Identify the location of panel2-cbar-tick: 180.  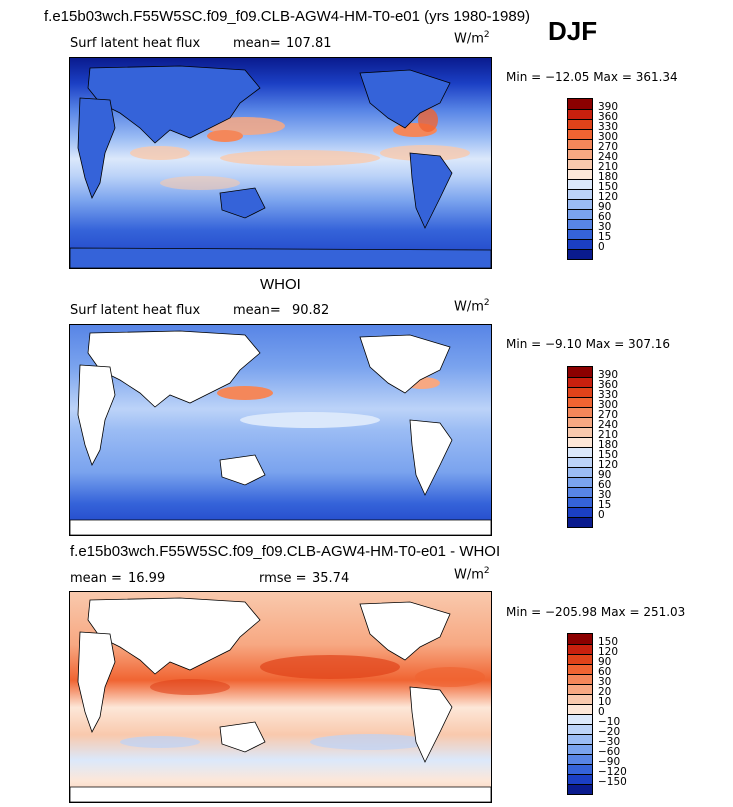
(608, 445).